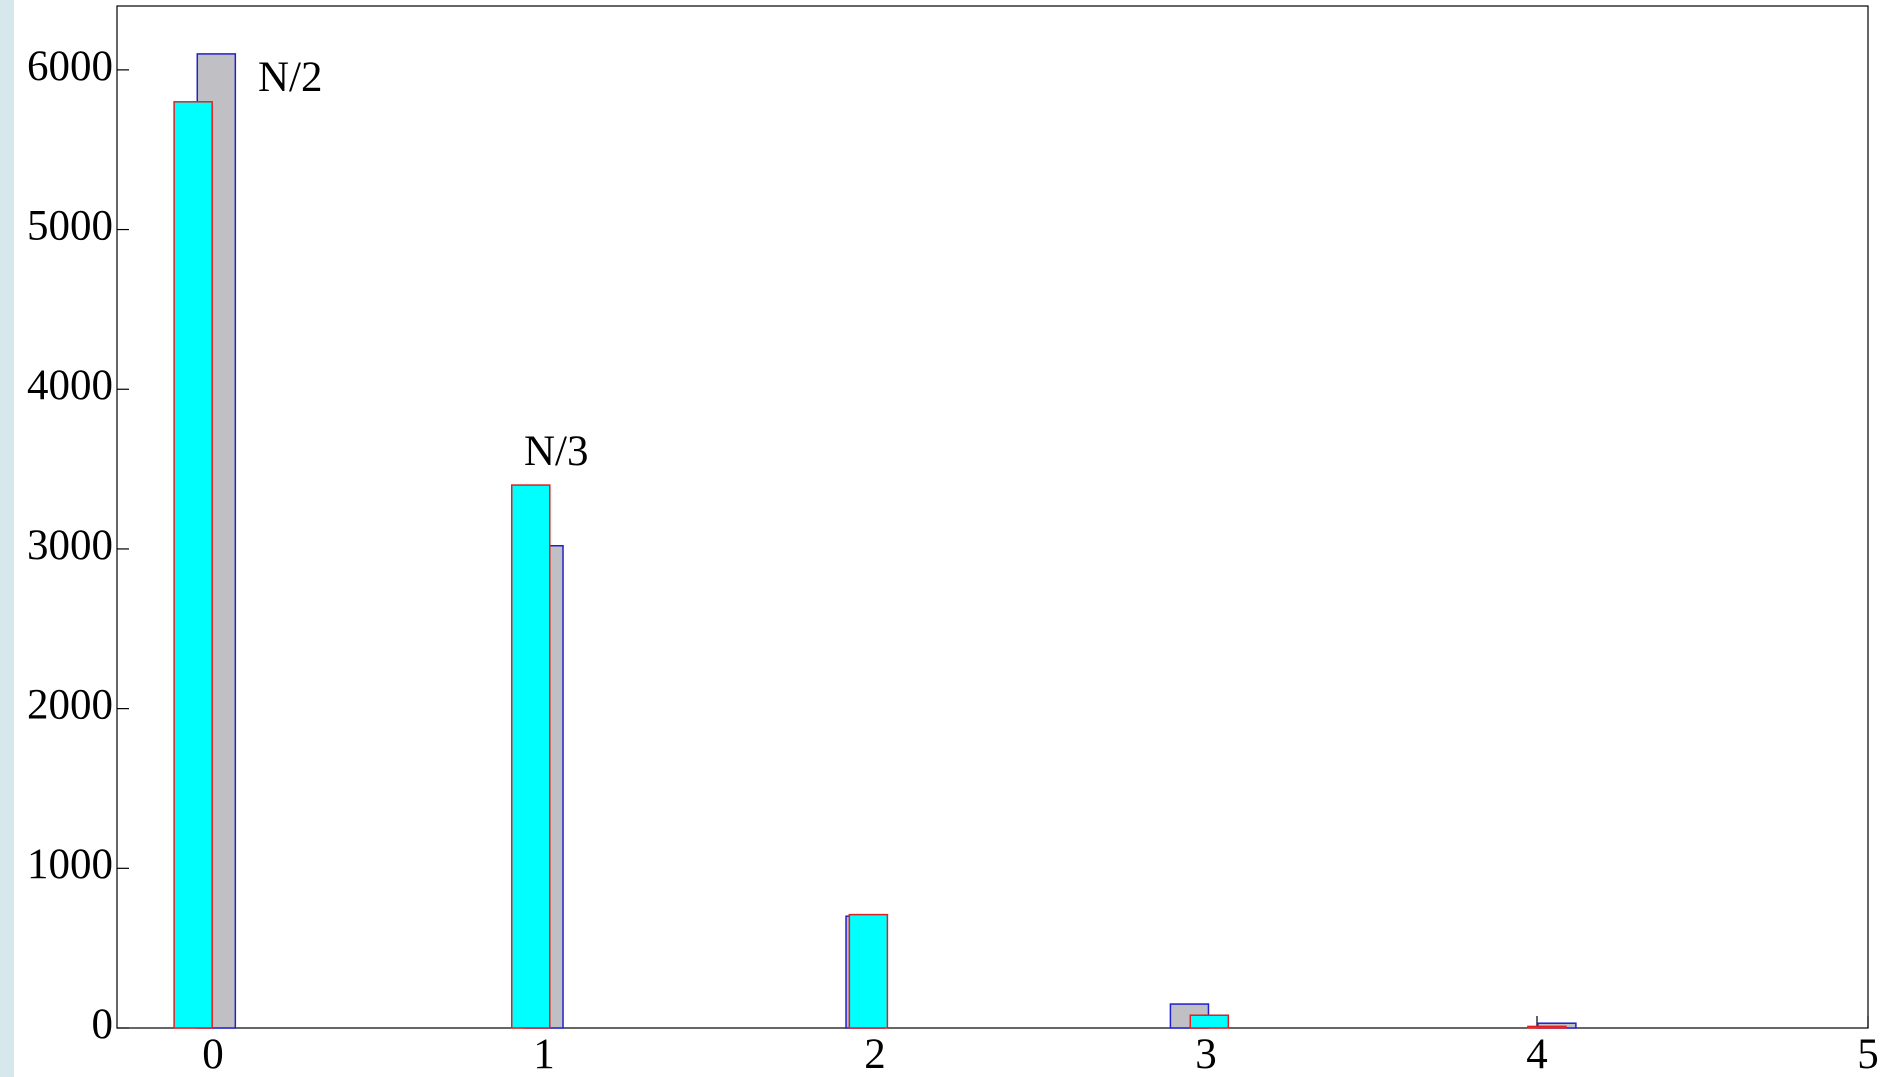 Image resolution: width=1885 pixels, height=1077 pixels. Describe the element at coordinates (103, 1024) in the screenshot. I see `y-tick-label: 0` at that location.